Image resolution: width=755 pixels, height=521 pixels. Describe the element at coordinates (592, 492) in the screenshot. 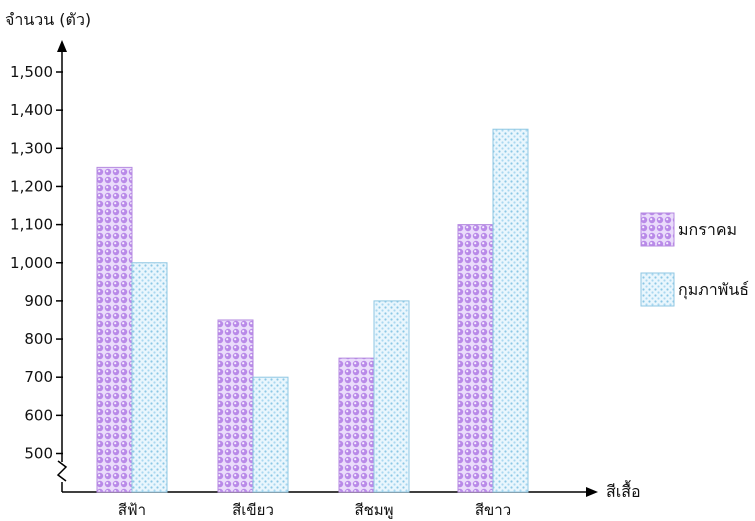

I see `x-axis-arrow` at that location.